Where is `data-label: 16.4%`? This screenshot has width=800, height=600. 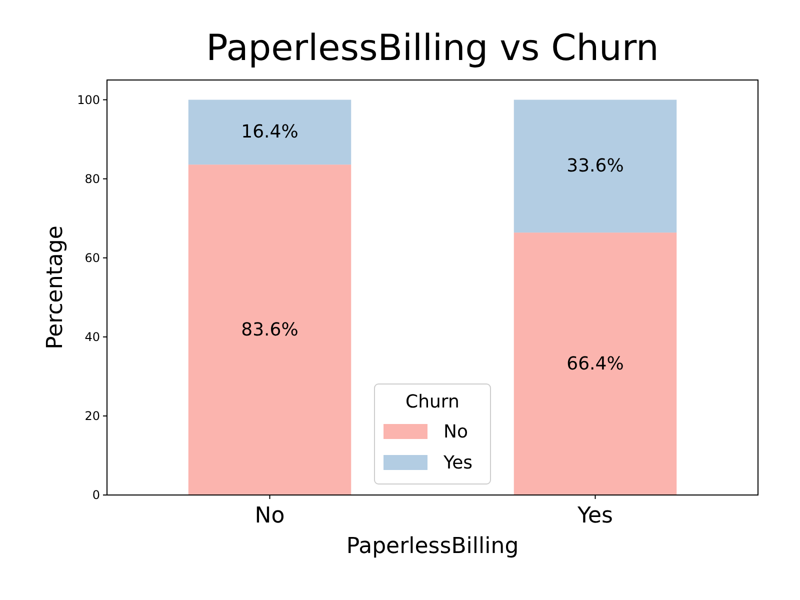
data-label: 16.4% is located at coordinates (269, 132).